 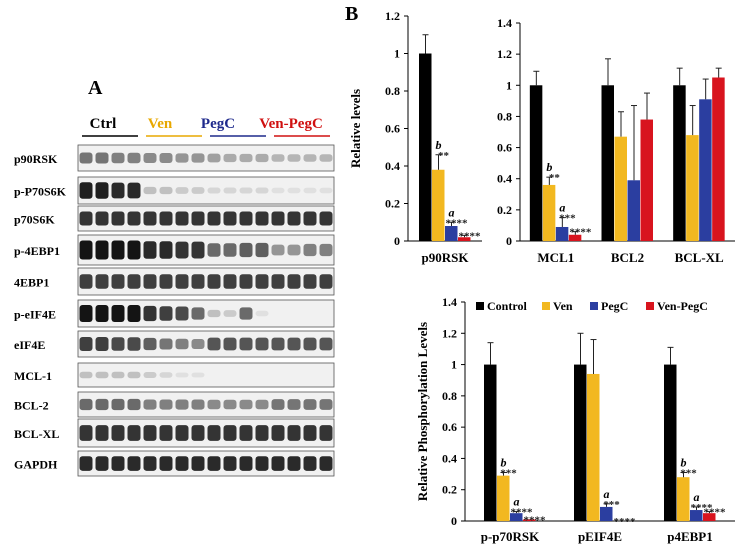 What do you see at coordinates (606, 513) in the screenshot?
I see `bar-pegc` at bounding box center [606, 513].